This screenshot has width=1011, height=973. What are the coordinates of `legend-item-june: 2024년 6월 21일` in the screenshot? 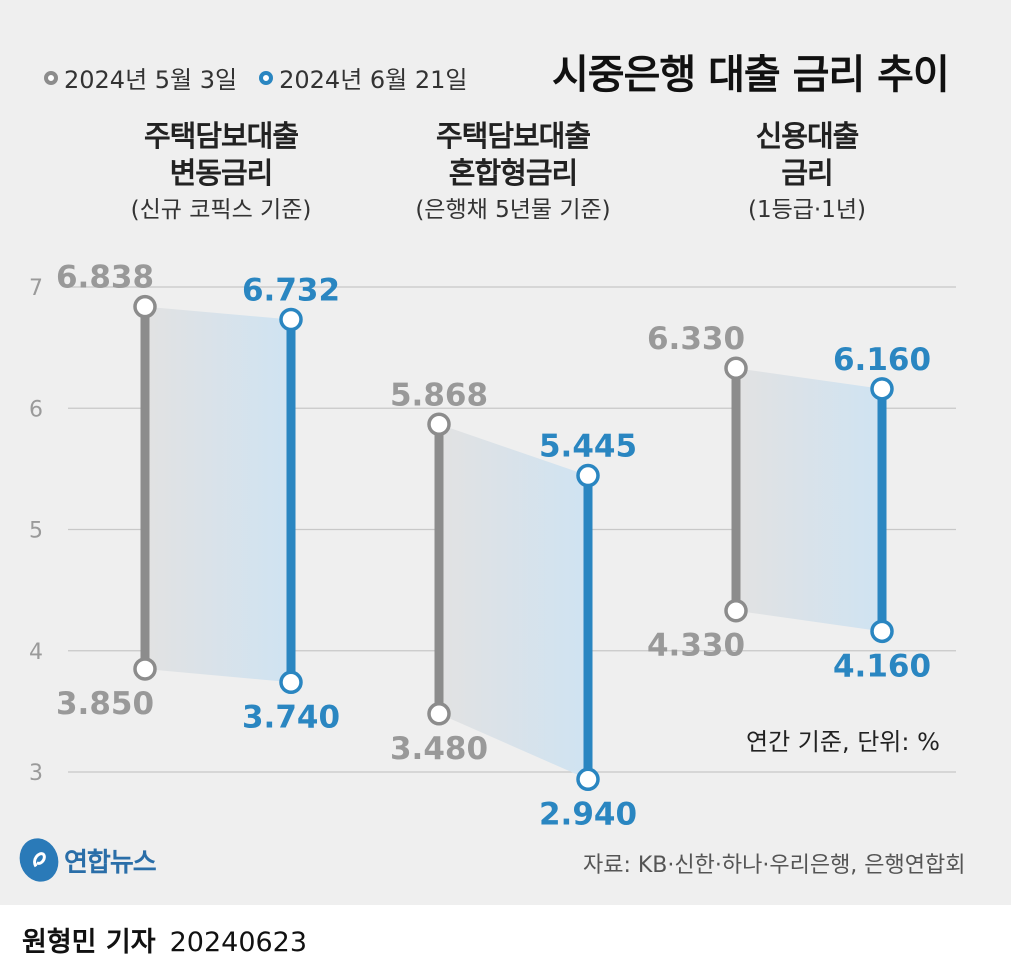 It's located at (363, 77).